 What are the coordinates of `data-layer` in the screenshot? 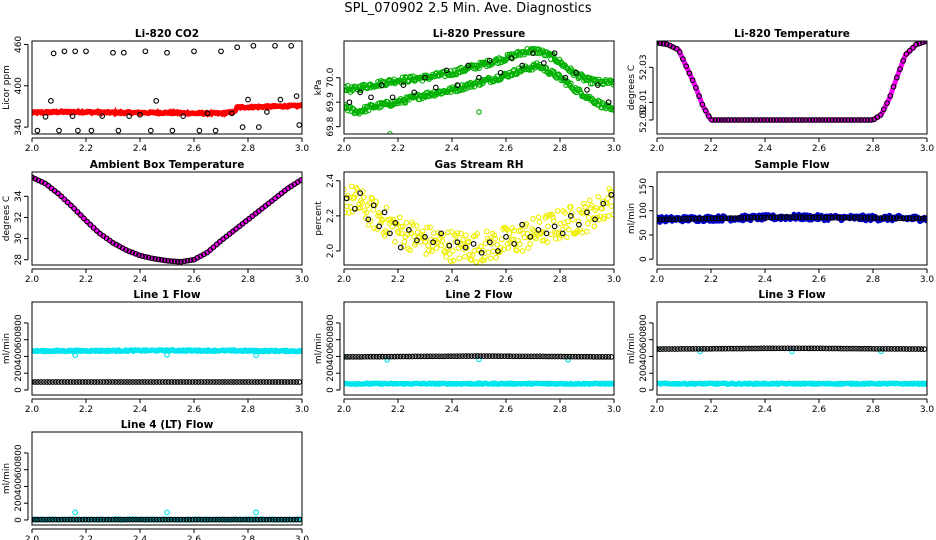 It's located at (167, 219).